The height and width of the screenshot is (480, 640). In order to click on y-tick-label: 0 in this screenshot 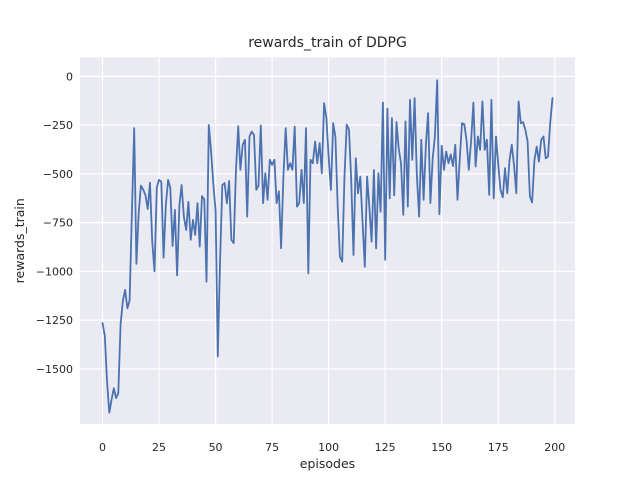, I will do `click(69, 76)`.